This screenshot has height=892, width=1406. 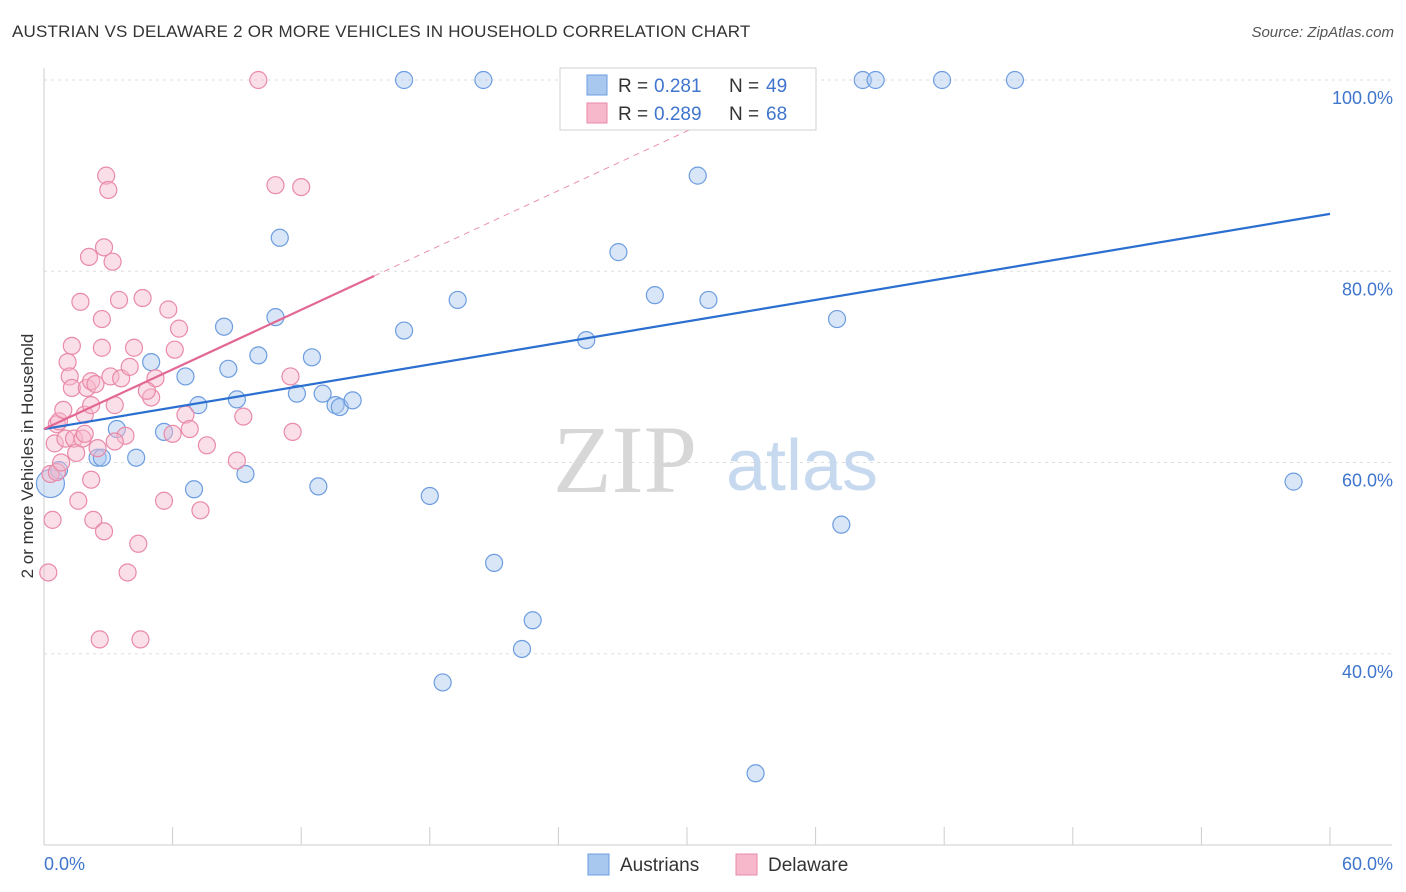 What do you see at coordinates (598, 864) in the screenshot?
I see `bottom-legend-swatch-austrians` at bounding box center [598, 864].